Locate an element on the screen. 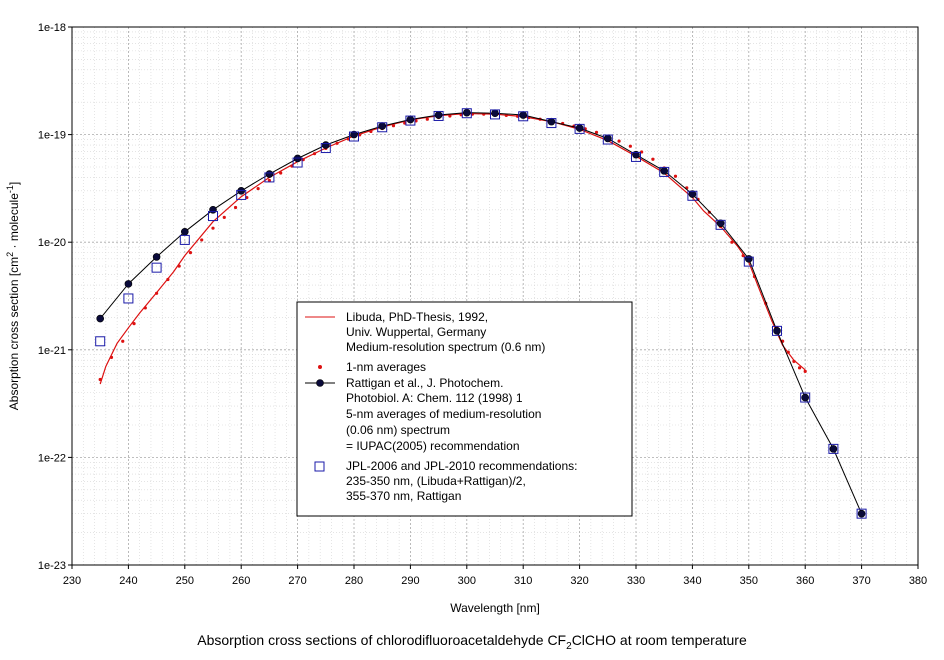  legend-label-rattigan-4: (0.06 nm) spectrum is located at coordinates (398, 430).